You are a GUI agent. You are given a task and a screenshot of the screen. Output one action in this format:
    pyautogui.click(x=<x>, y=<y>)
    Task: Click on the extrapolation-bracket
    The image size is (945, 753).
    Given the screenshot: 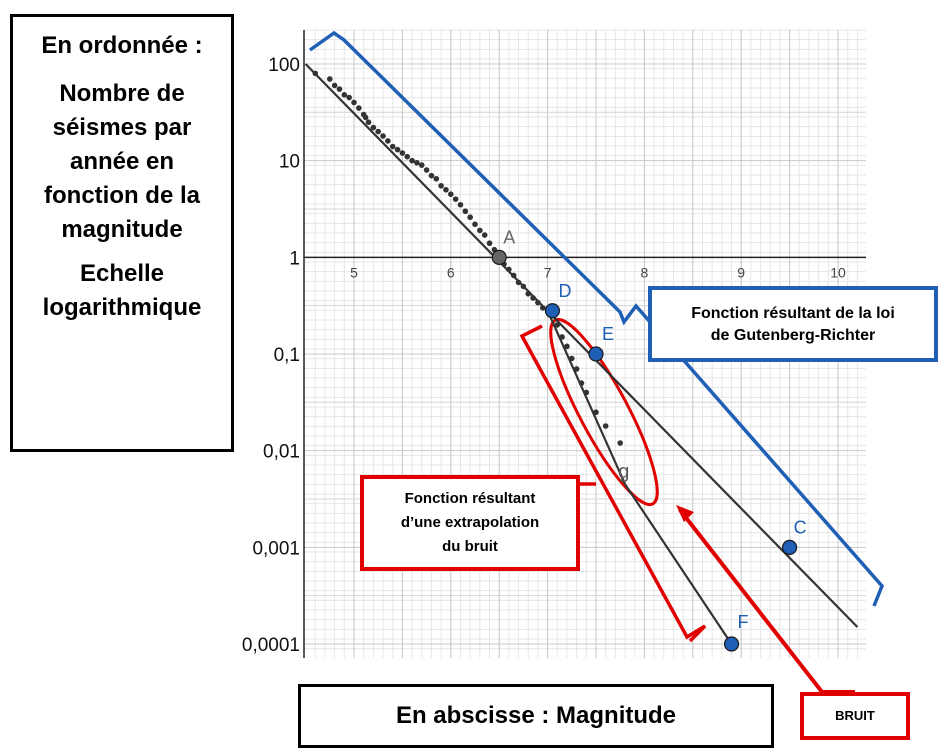 What is the action you would take?
    pyautogui.click(x=613, y=483)
    